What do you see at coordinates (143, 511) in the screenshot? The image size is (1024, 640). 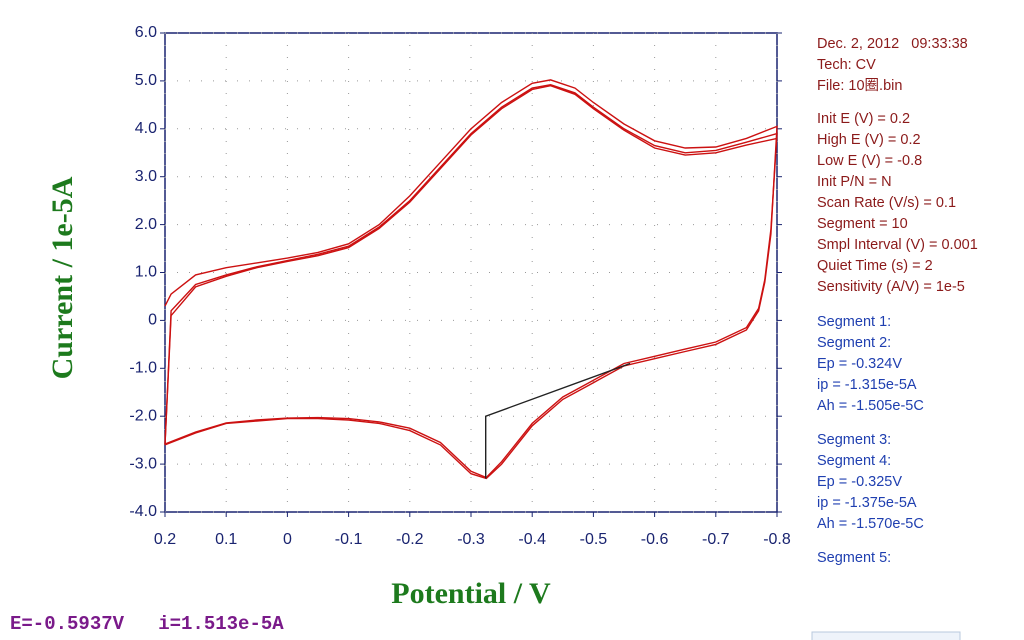 I see `y-tick-label: -4.0` at bounding box center [143, 511].